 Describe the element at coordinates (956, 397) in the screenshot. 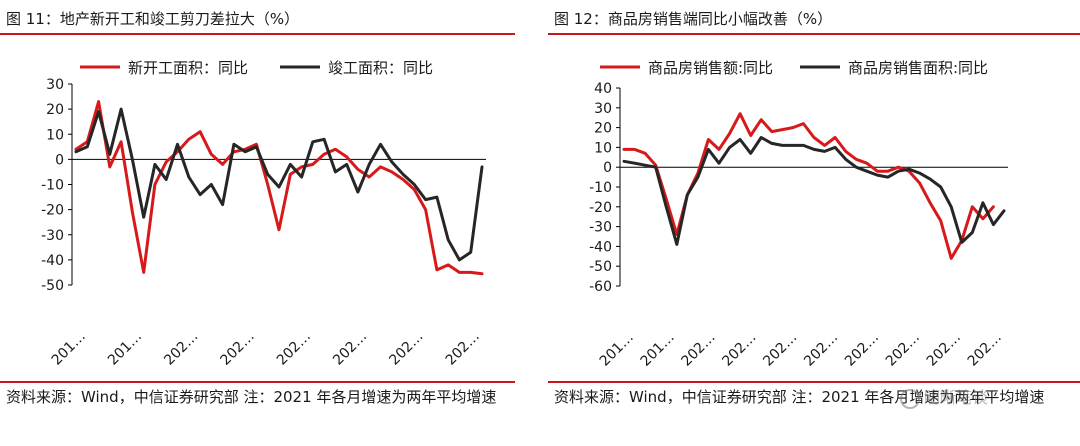

I see `watermark-text: 明晰笔谈` at that location.